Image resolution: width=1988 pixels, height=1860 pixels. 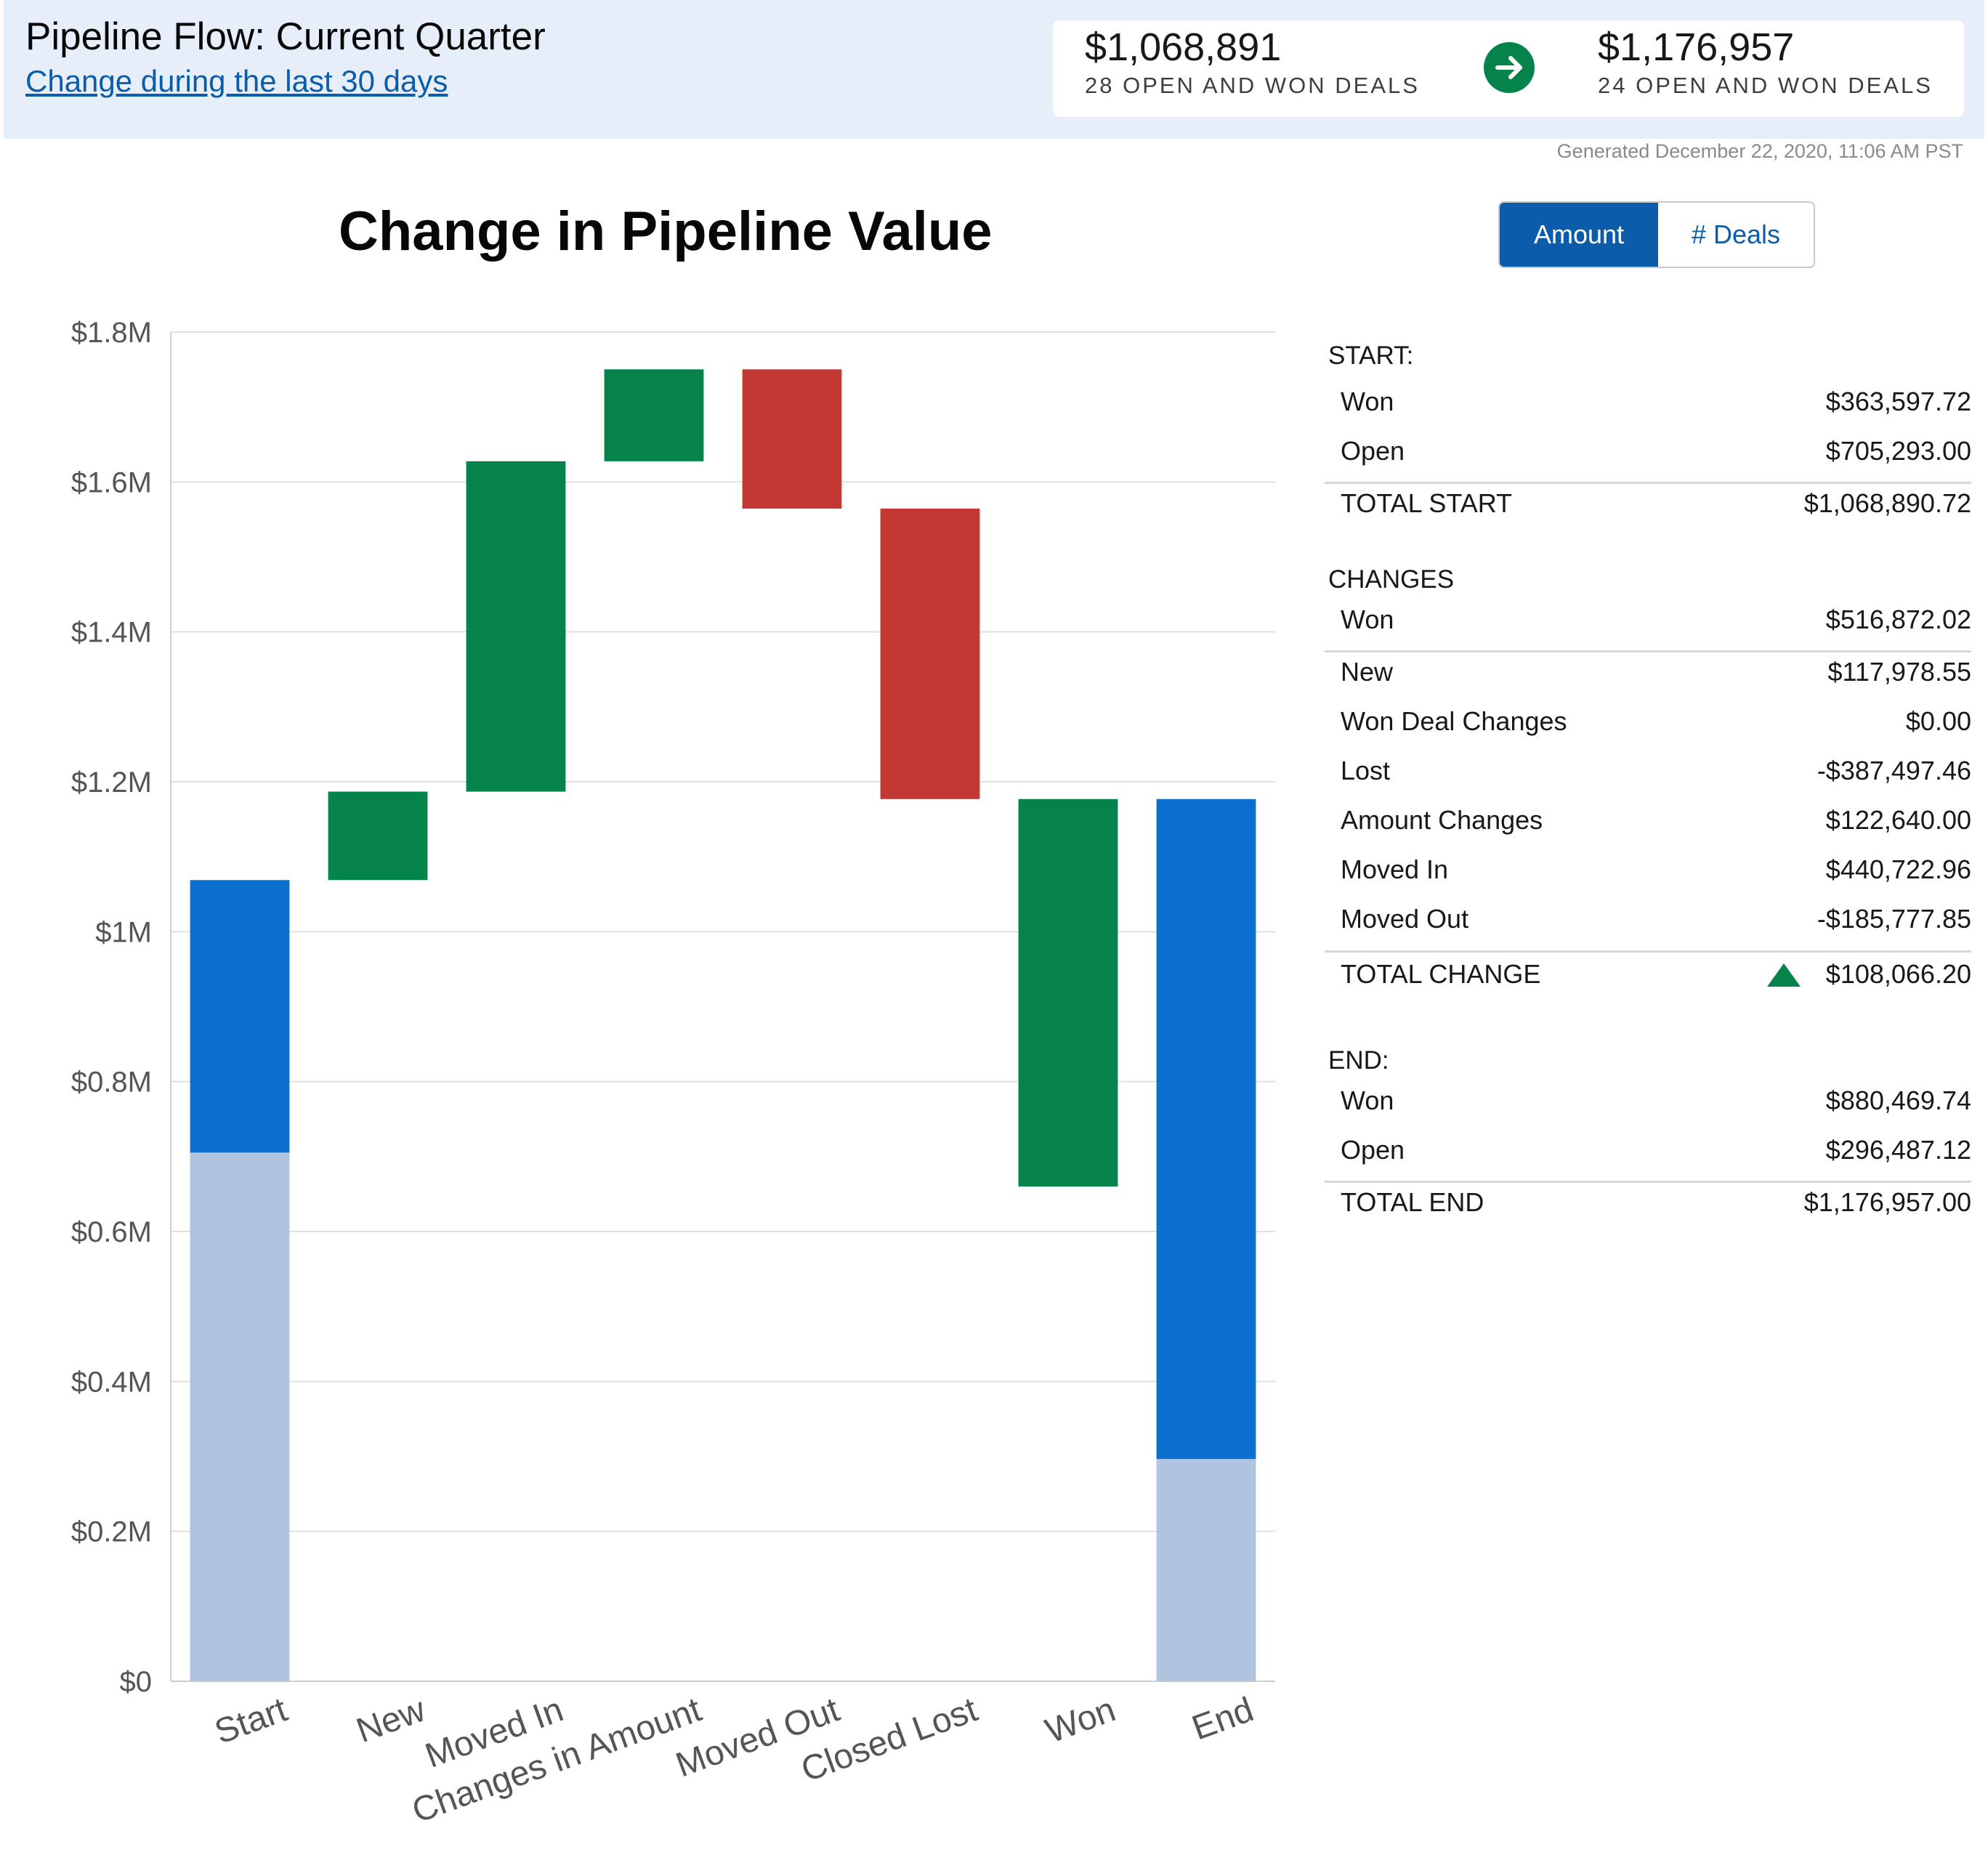 What do you see at coordinates (1441, 974) in the screenshot?
I see `row-label: TOTAL CHANGE` at bounding box center [1441, 974].